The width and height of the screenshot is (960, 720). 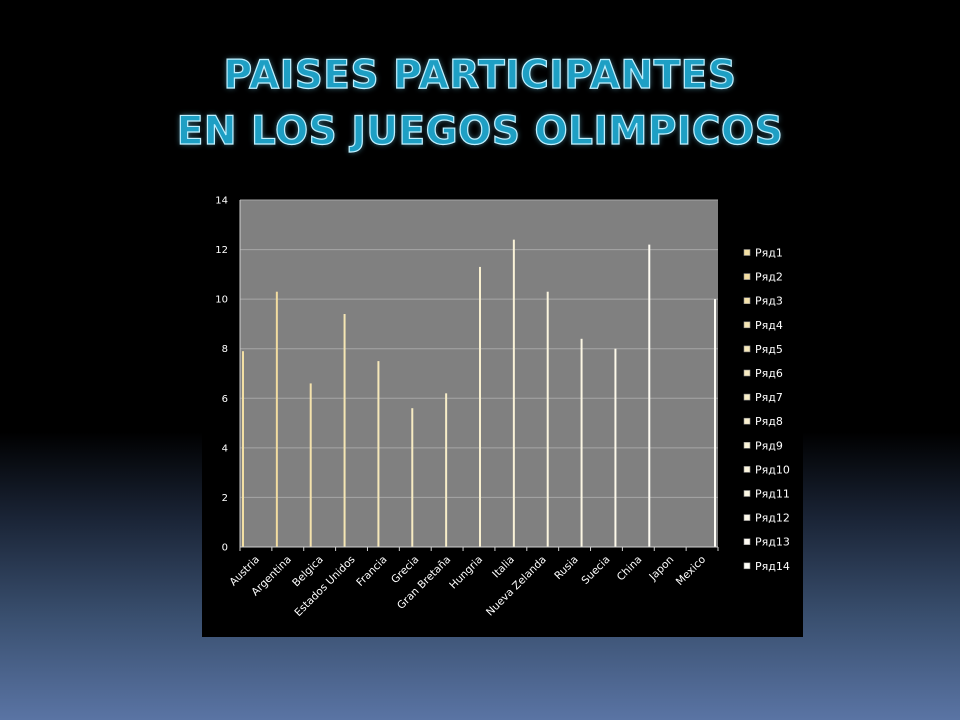 What do you see at coordinates (769, 349) in the screenshot?
I see `legend-label: Ряд5` at bounding box center [769, 349].